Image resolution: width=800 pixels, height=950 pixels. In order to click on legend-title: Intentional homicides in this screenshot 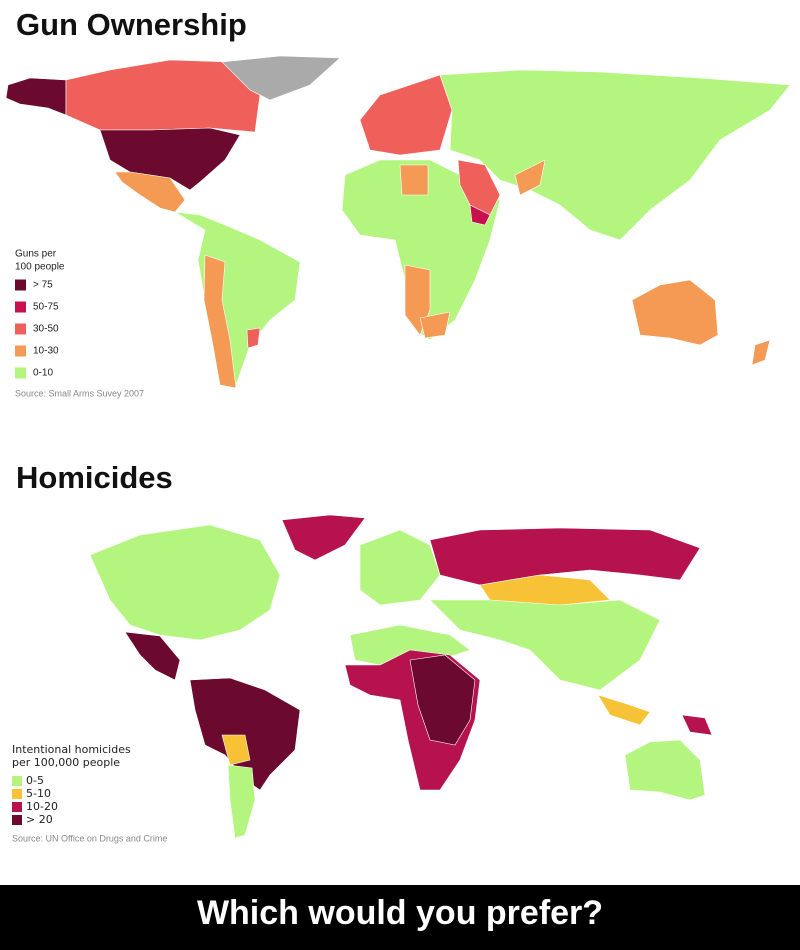, I will do `click(71, 749)`.